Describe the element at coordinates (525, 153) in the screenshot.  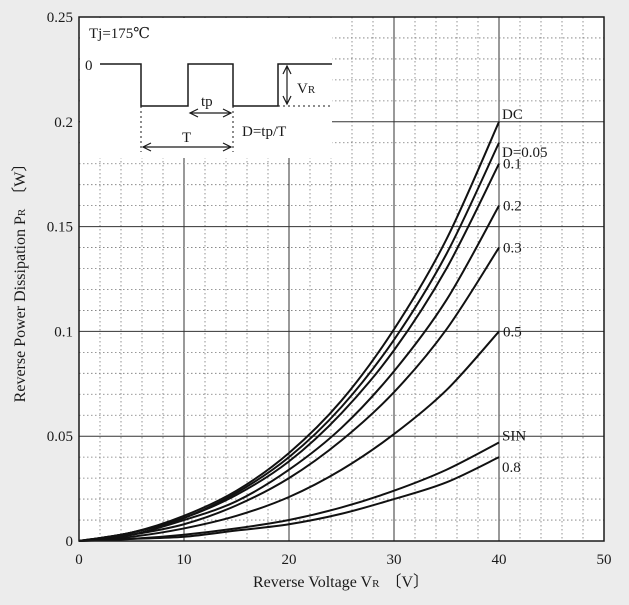
I see `series-label: D=0.05` at that location.